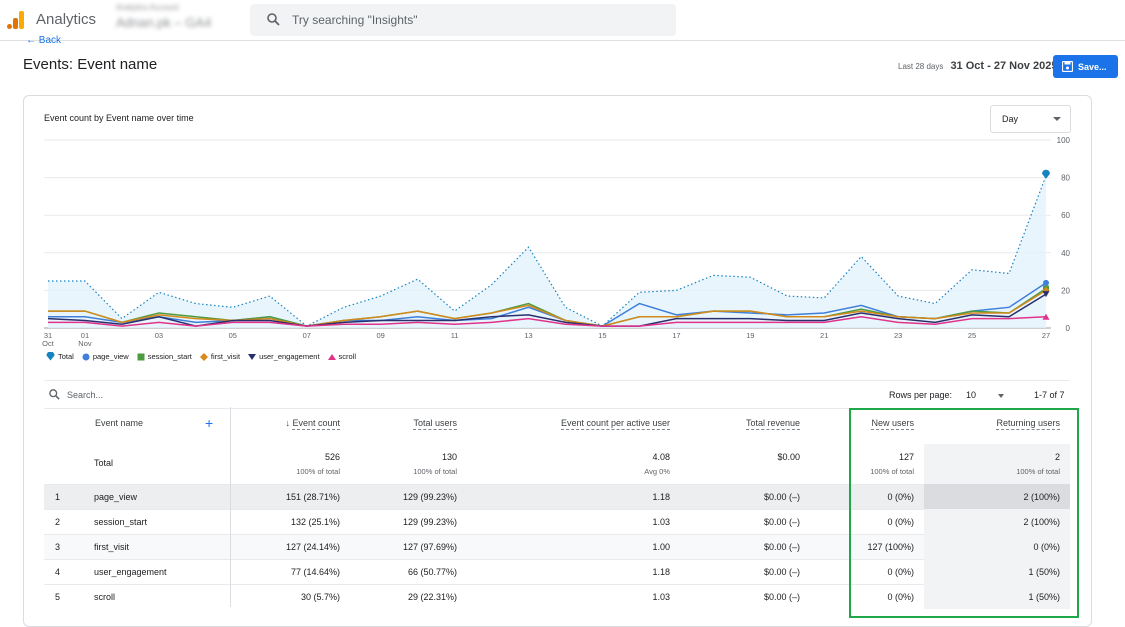  What do you see at coordinates (209, 423) in the screenshot?
I see `add-dimension-icon: +` at bounding box center [209, 423].